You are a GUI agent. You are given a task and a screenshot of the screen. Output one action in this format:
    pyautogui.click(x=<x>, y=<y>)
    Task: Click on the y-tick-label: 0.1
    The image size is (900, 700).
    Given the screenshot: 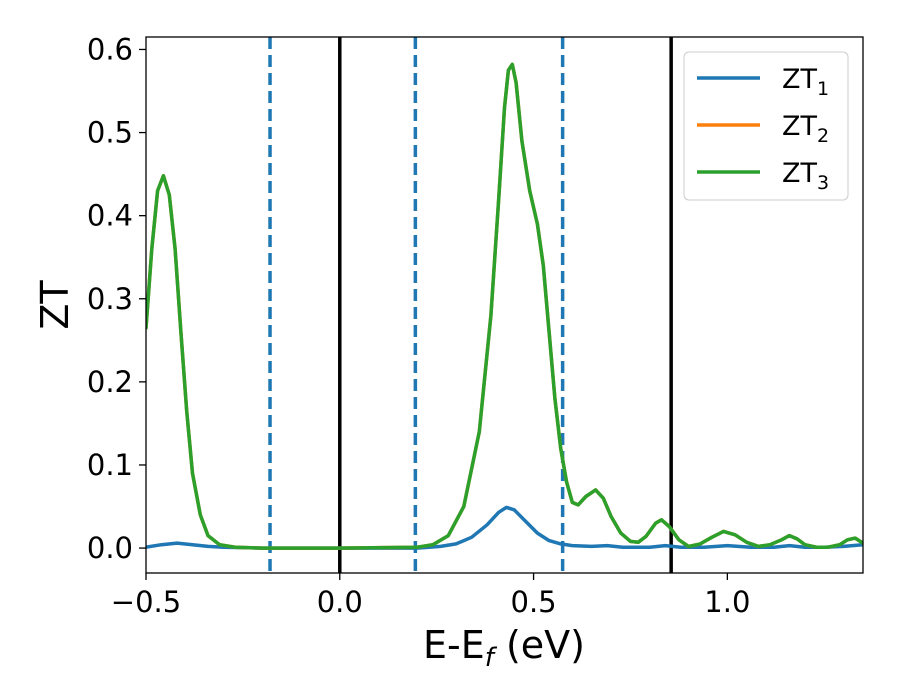 What is the action you would take?
    pyautogui.click(x=110, y=465)
    